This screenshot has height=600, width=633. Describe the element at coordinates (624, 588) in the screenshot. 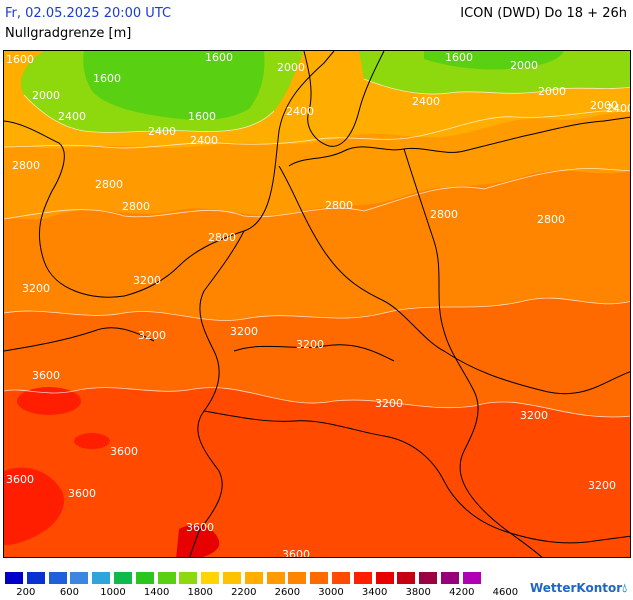

I see `water-drop-icon: 💧︎` at that location.